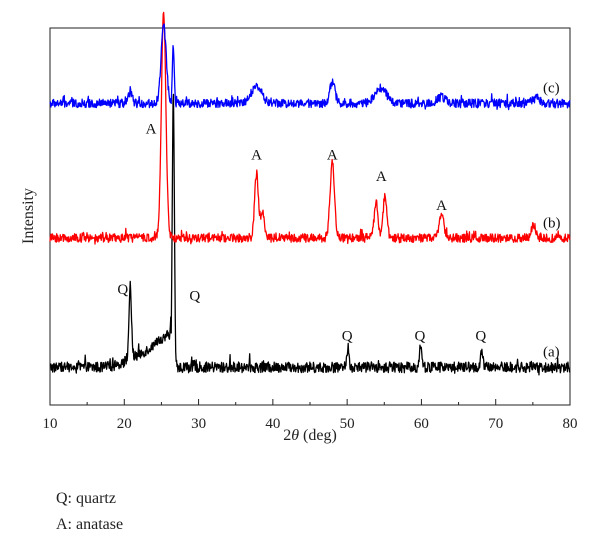 The width and height of the screenshot is (600, 559). I want to click on trace-label: (c), so click(551, 89).